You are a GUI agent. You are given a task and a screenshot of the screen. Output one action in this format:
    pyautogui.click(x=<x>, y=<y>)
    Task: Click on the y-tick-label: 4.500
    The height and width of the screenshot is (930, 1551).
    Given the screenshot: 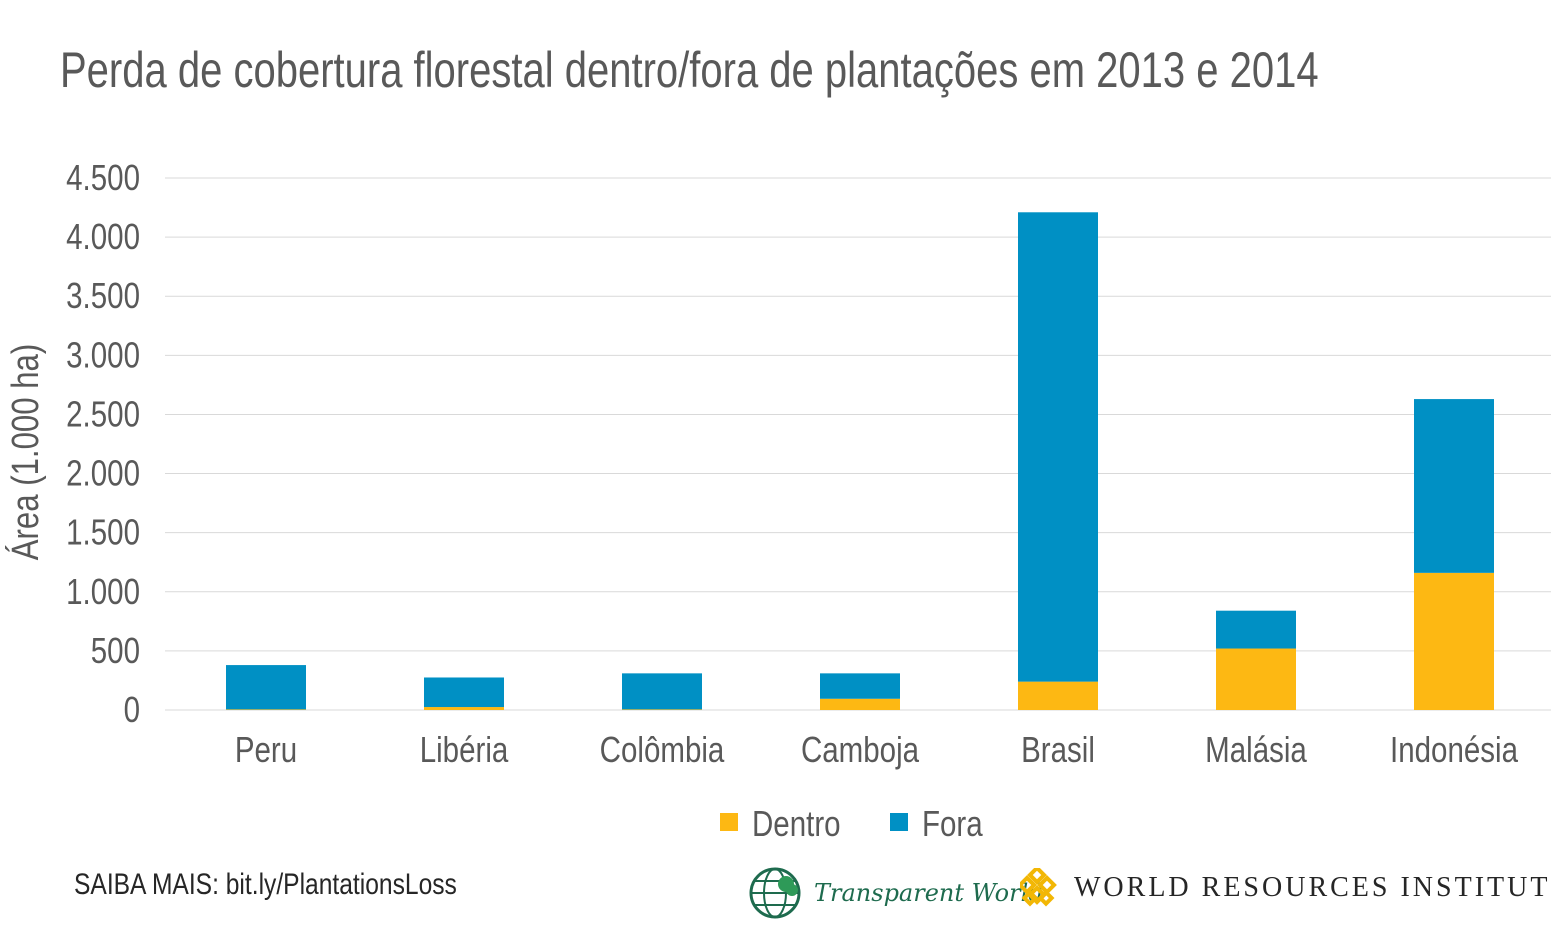 What is the action you would take?
    pyautogui.click(x=103, y=177)
    